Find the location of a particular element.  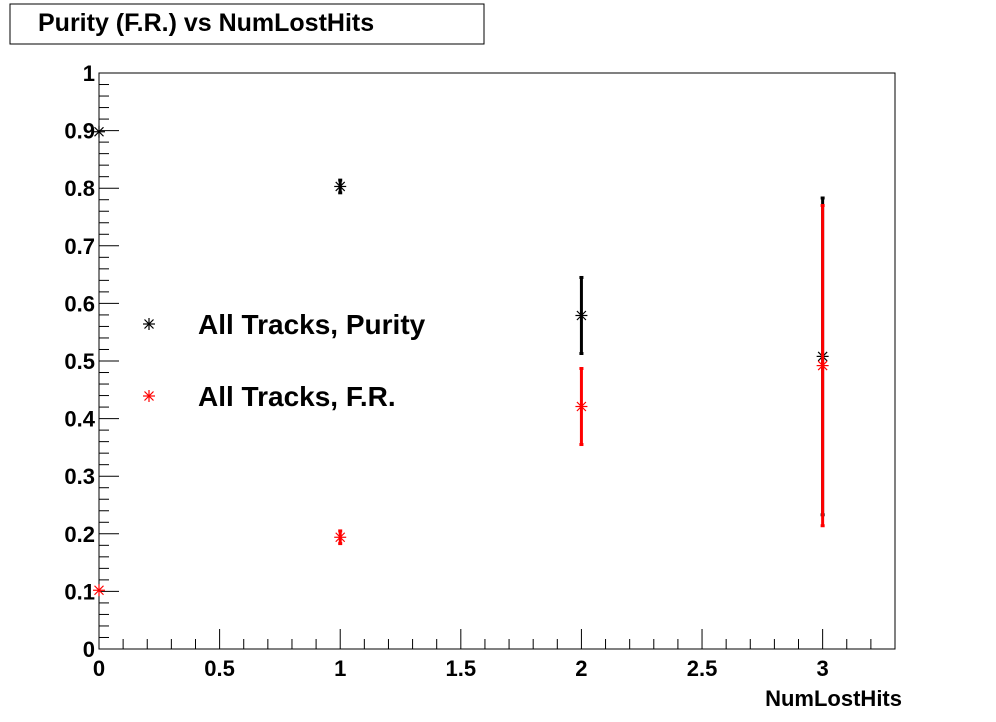

x-tick-label: 1 is located at coordinates (340, 668).